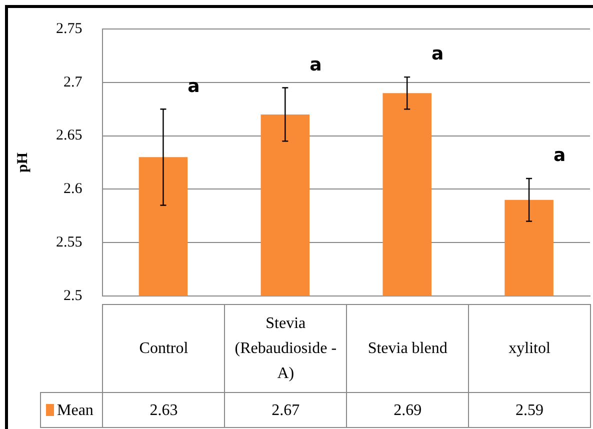 The height and width of the screenshot is (429, 593). Describe the element at coordinates (69, 136) in the screenshot. I see `y-tick-label: 2.65` at that location.